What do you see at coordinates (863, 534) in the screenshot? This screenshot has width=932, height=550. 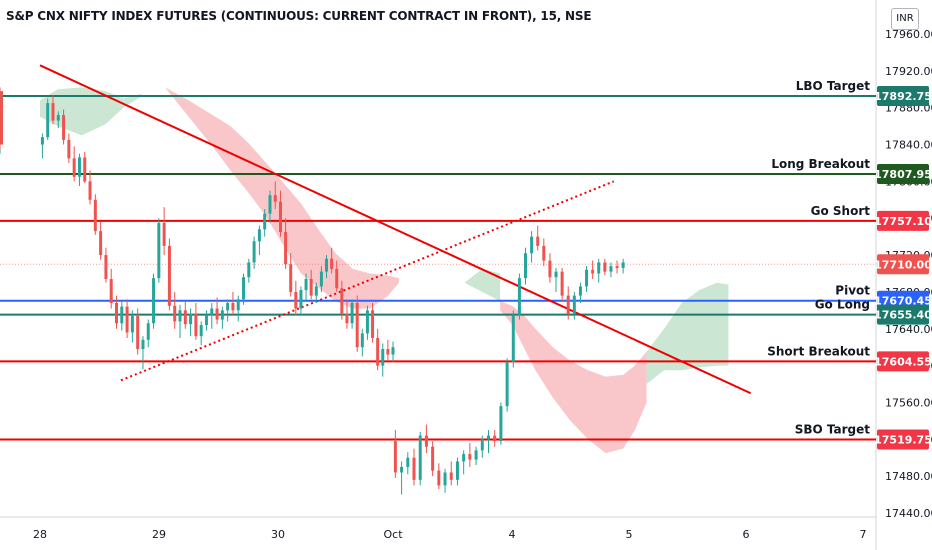 I see `time-tick-7: 7` at bounding box center [863, 534].